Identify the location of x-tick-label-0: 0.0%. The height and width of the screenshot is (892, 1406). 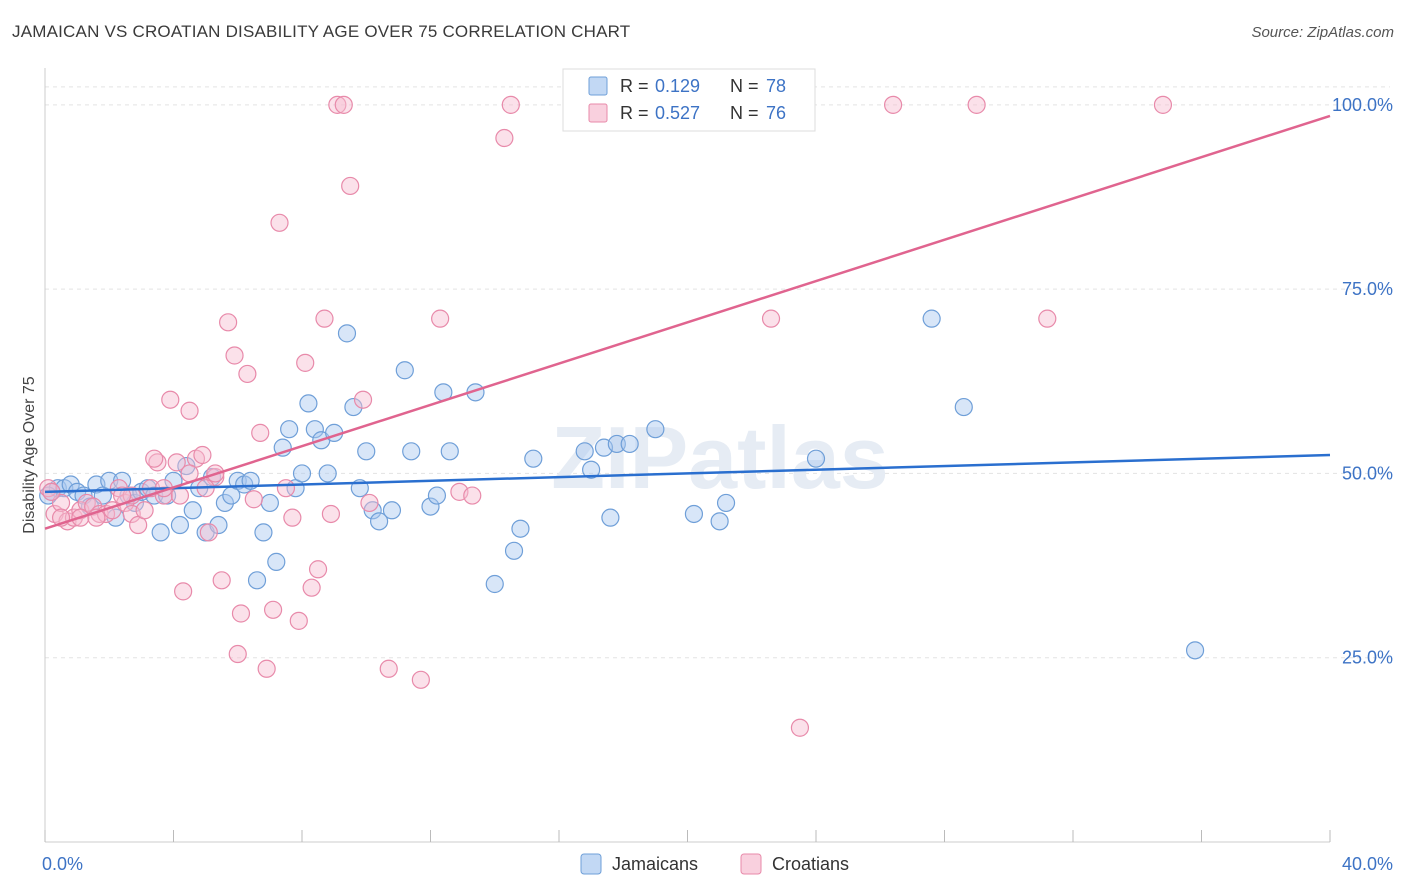
(62, 864).